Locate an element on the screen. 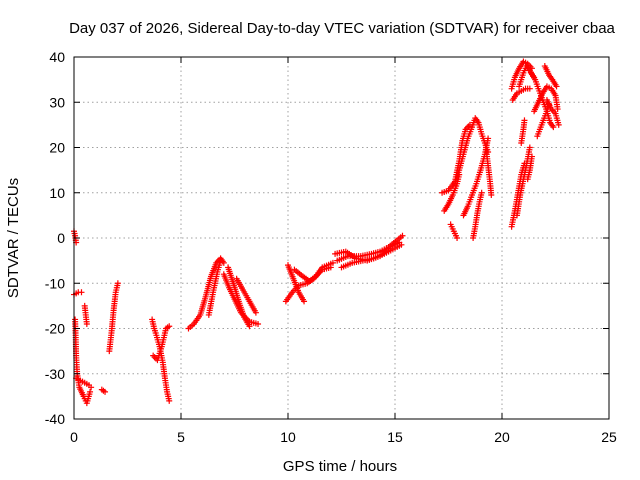 Image resolution: width=640 pixels, height=480 pixels. y-tick-label: -20 is located at coordinates (55, 329).